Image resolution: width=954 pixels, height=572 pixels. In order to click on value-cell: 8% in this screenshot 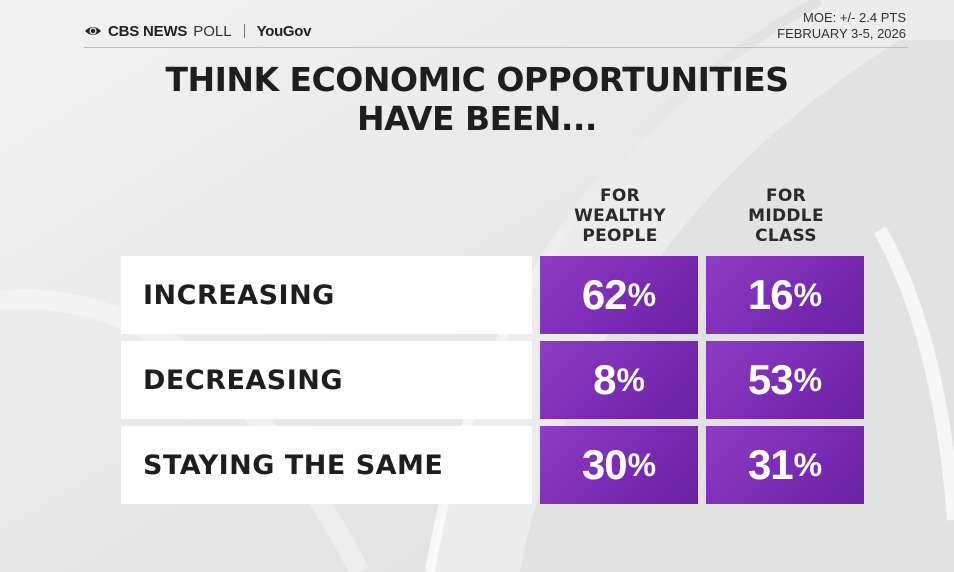, I will do `click(619, 380)`.